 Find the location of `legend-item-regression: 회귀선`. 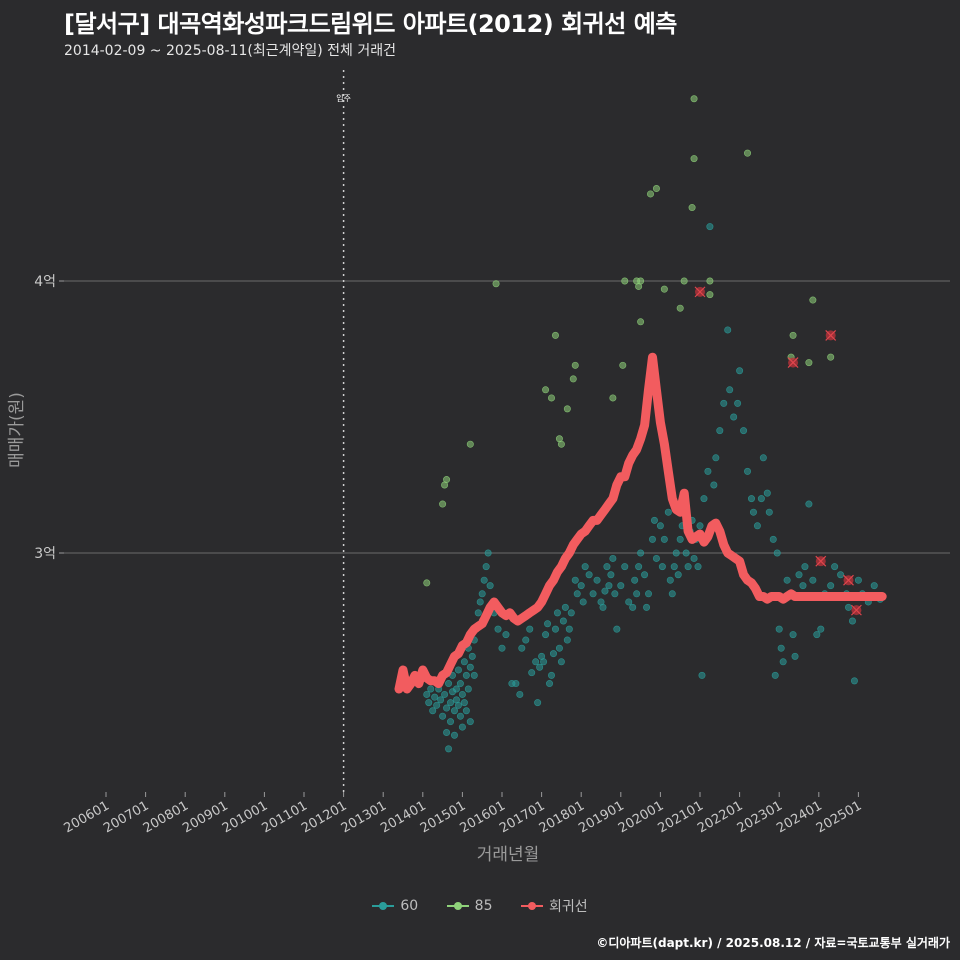

legend-item-regression: 회귀선 is located at coordinates (554, 906).